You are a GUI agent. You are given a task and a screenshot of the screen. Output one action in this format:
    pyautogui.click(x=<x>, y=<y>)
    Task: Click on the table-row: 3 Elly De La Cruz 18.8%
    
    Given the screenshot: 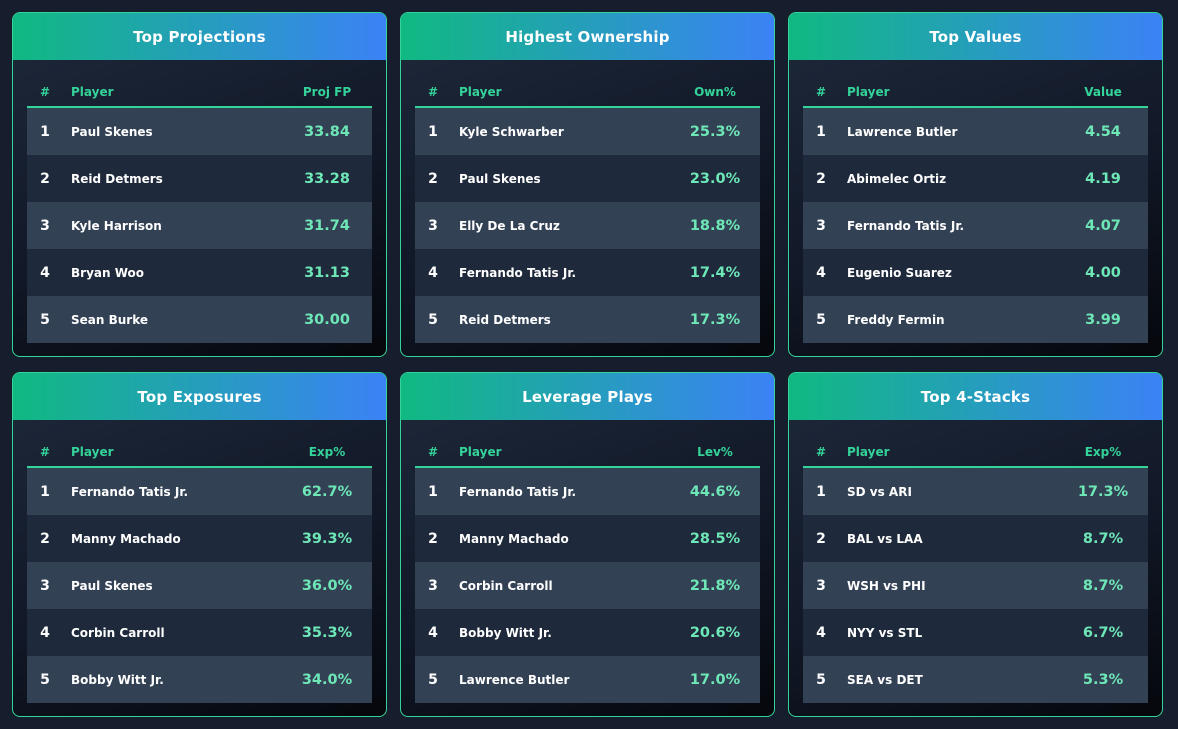 What is the action you would take?
    pyautogui.click(x=587, y=225)
    